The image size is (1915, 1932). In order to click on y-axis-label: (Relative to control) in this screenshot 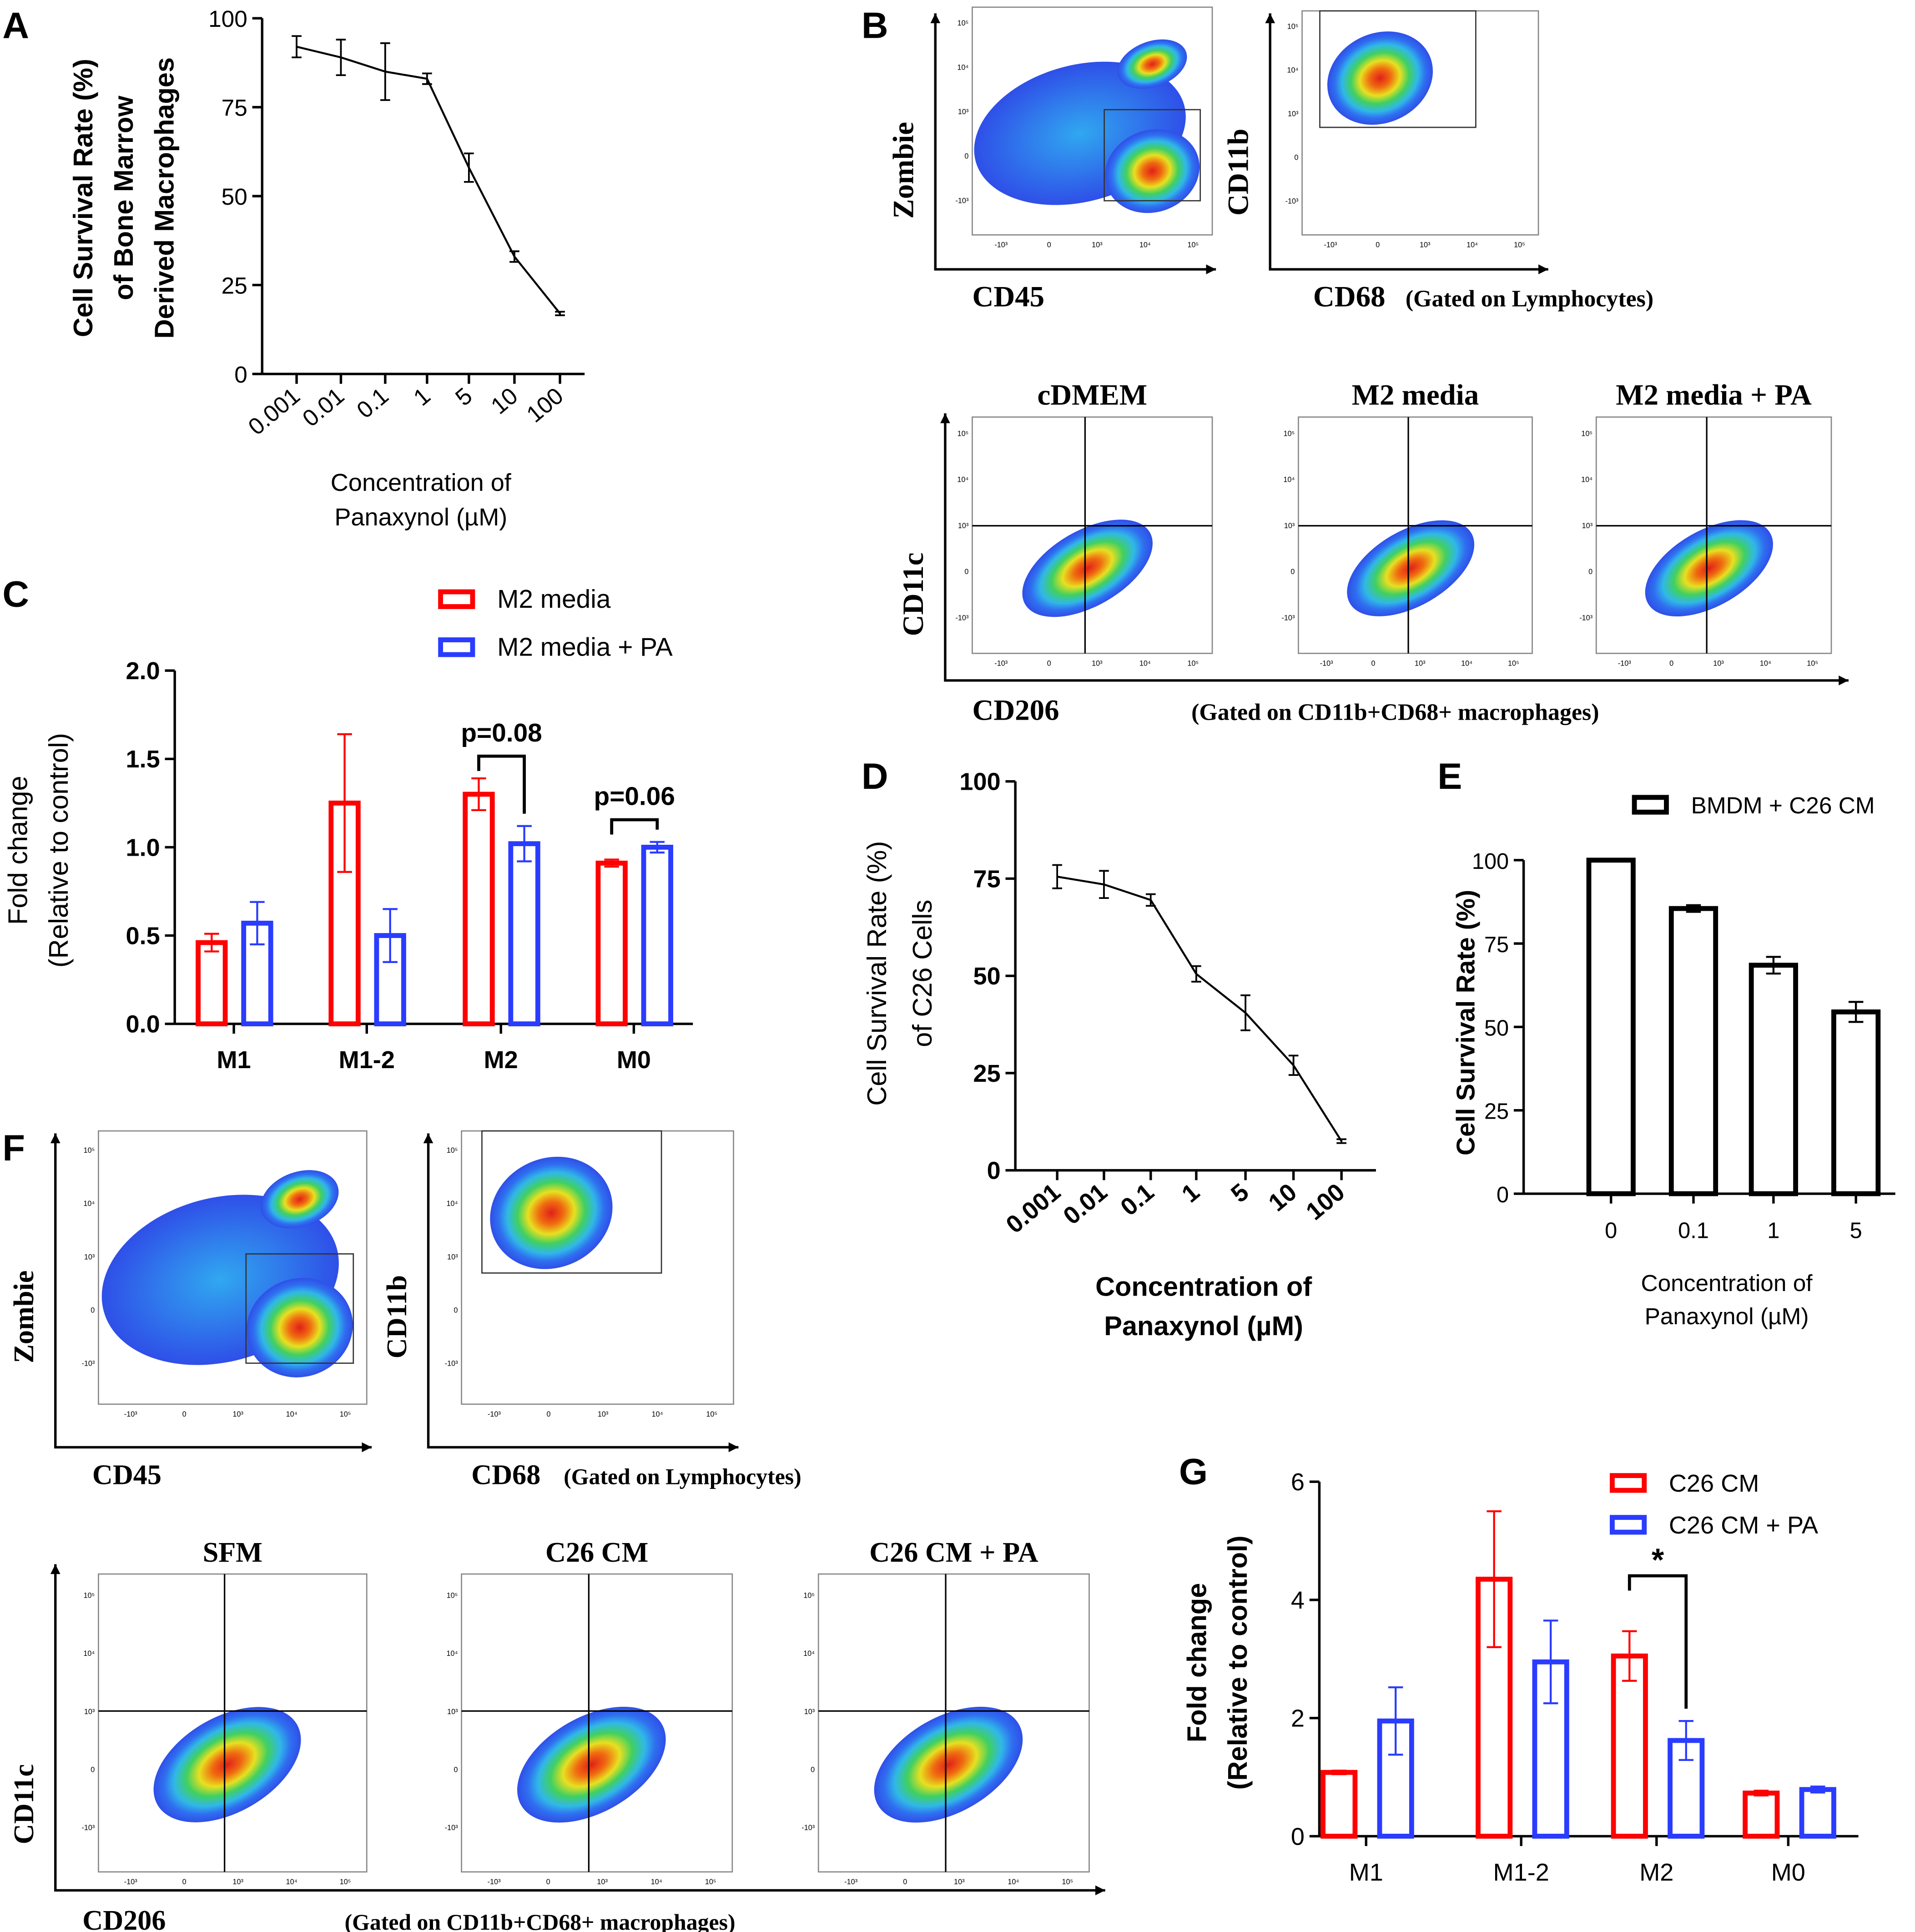, I will do `click(59, 850)`.